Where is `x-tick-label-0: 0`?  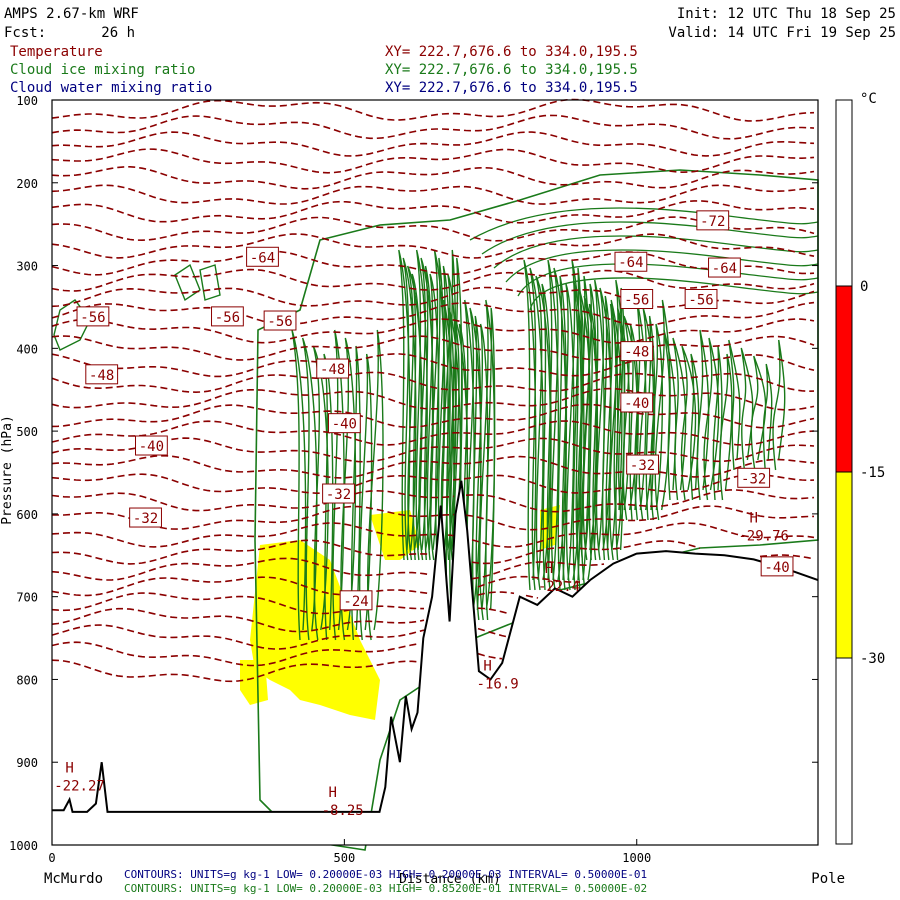
x-tick-label-0: 0 is located at coordinates (51, 858).